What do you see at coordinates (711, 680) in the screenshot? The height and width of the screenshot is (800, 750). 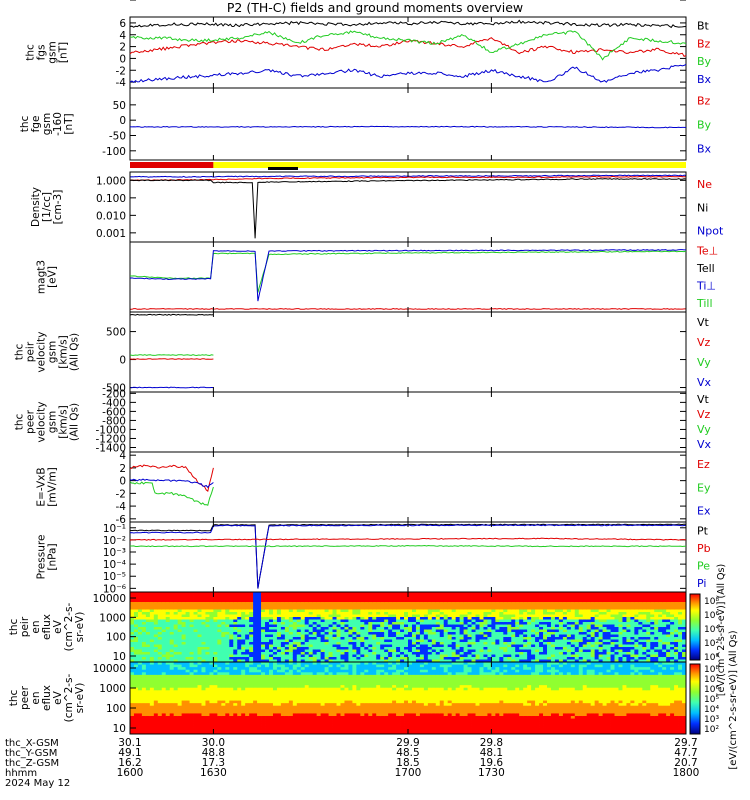 I see `colorbar-lower-tick-1: 10⁷` at bounding box center [711, 680].